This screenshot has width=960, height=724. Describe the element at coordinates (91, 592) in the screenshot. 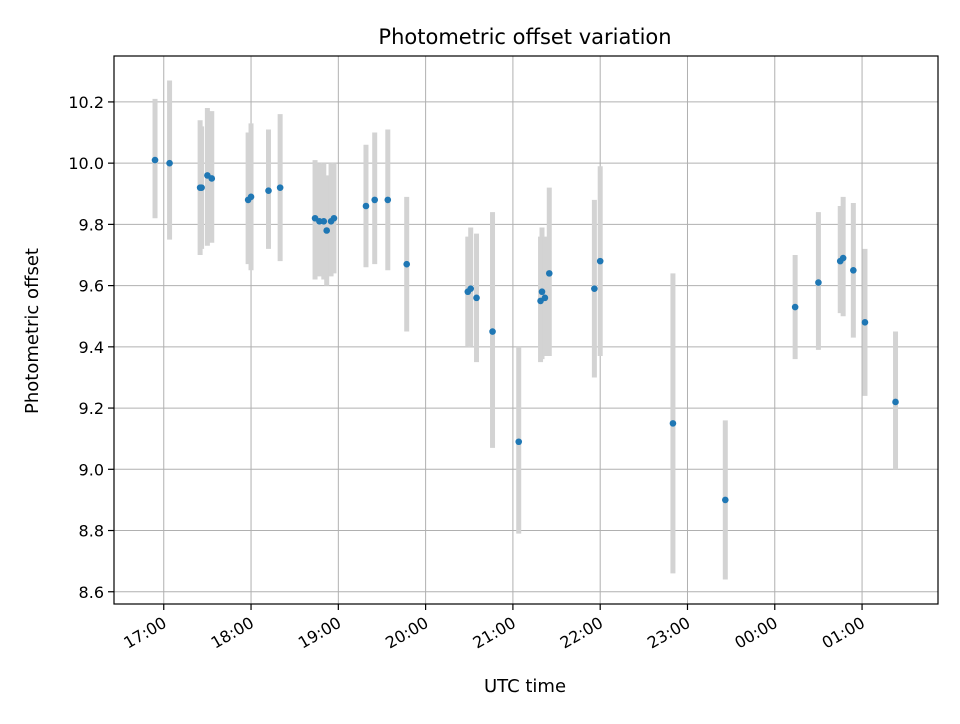

I see `y-tick-label: 8.6` at that location.